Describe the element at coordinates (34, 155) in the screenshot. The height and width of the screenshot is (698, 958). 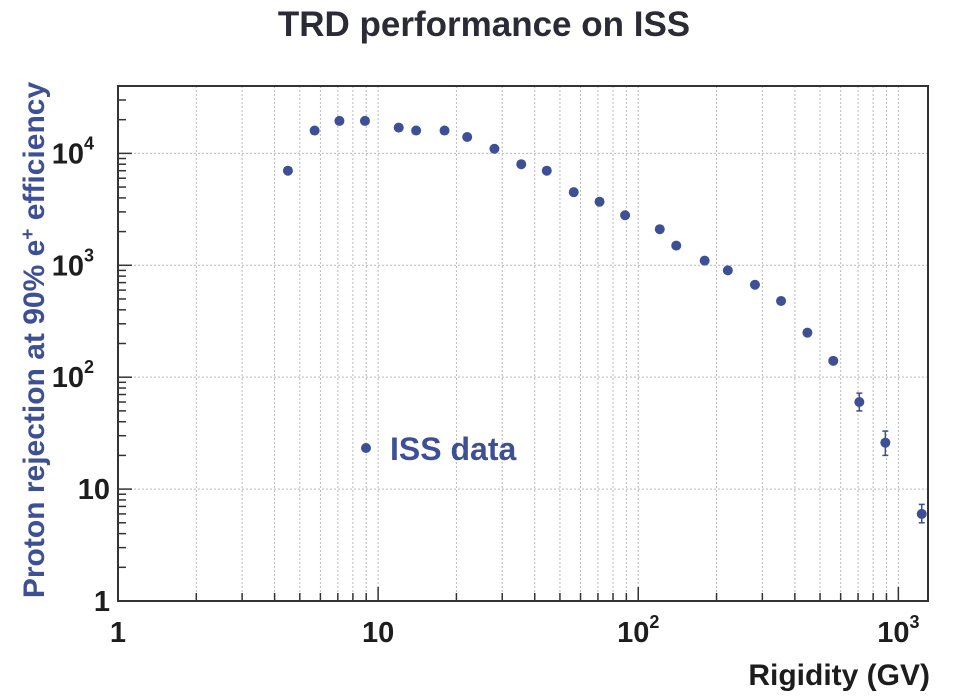
I see `y-axis-label-tail: efficiency` at that location.